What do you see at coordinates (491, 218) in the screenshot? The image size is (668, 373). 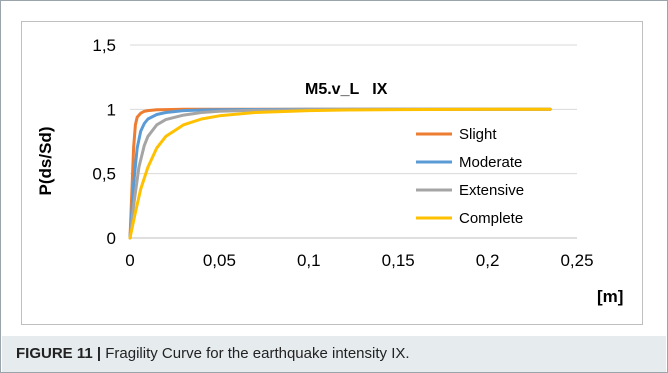 I see `legend-label-complete: Complete` at bounding box center [491, 218].